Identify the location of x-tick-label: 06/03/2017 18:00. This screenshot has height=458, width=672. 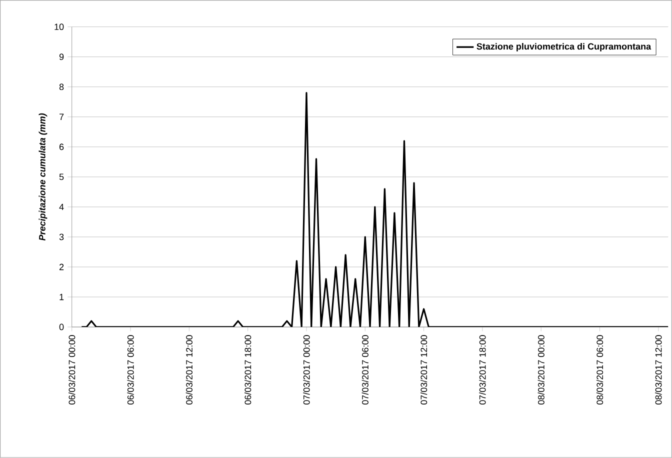
(248, 370).